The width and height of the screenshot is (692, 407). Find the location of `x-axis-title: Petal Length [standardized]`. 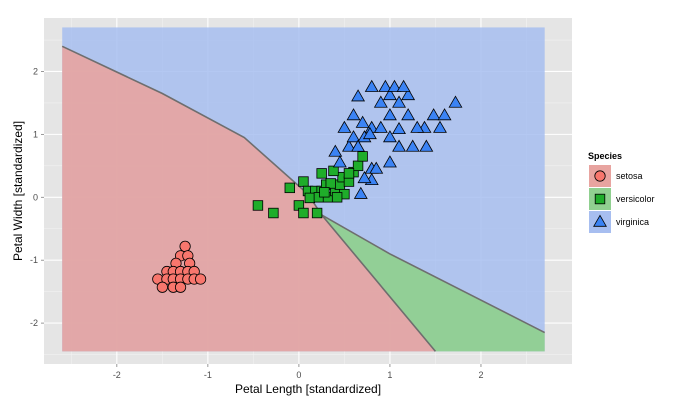

x-axis-title: Petal Length [standardized] is located at coordinates (308, 389).